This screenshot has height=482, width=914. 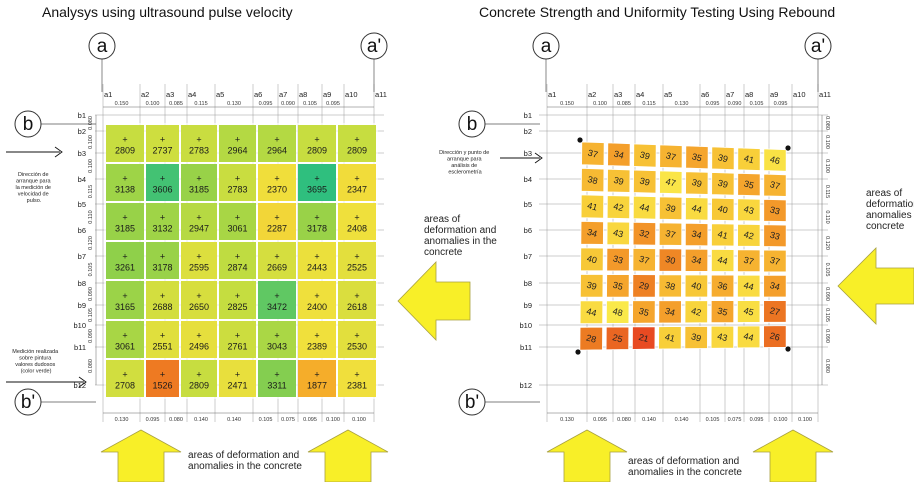 I want to click on uv-value: 3132, so click(x=162, y=229).